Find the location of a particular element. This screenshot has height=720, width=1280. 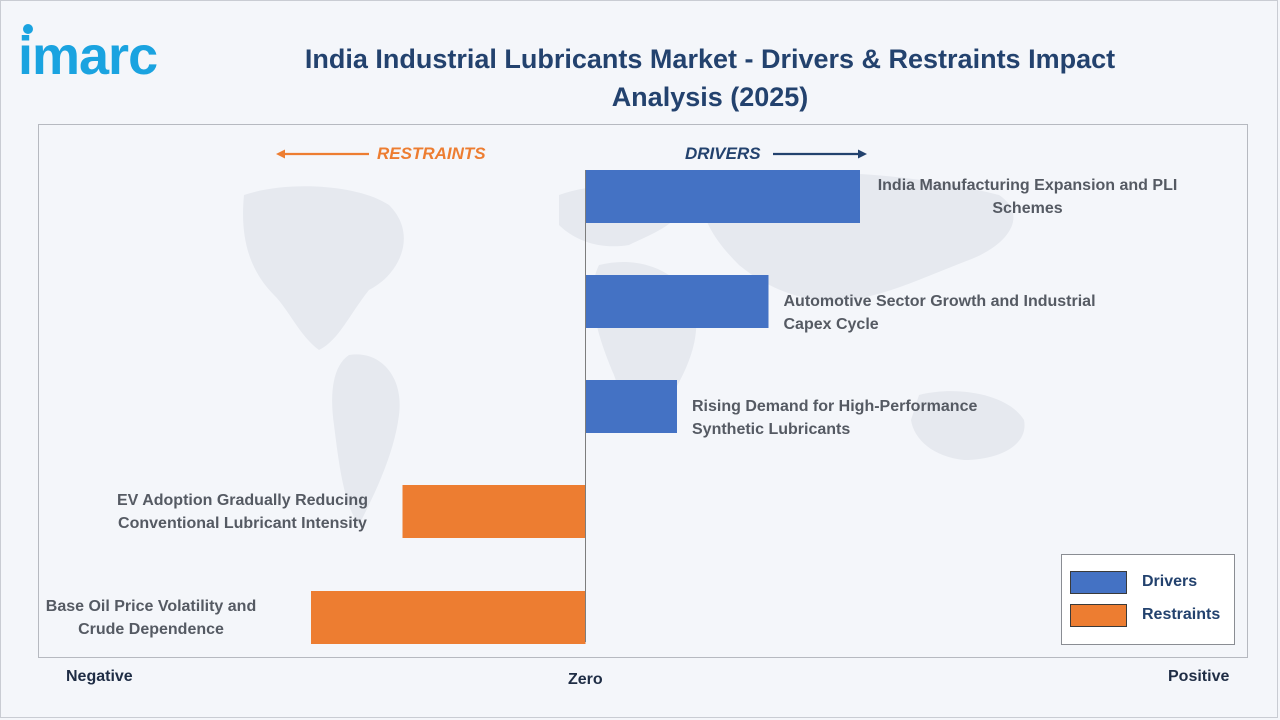

legend-label-drivers: Drivers is located at coordinates (1170, 581).